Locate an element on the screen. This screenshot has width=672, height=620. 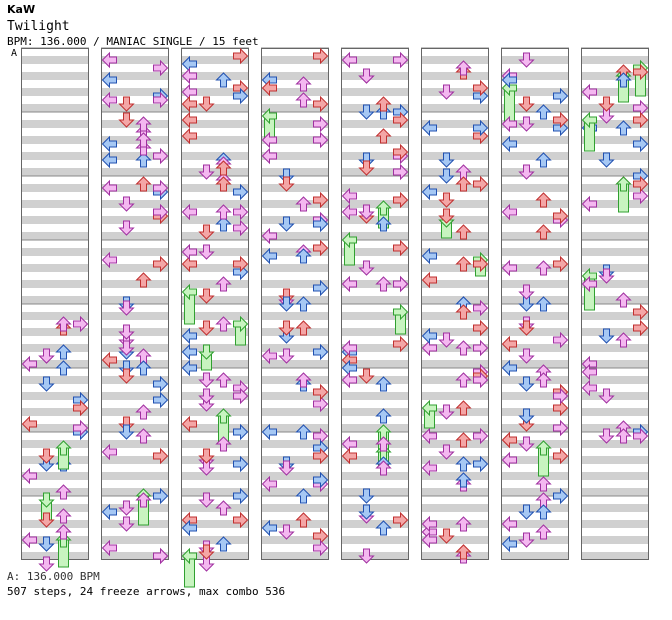
song-title: Twilight is located at coordinates (38, 26).